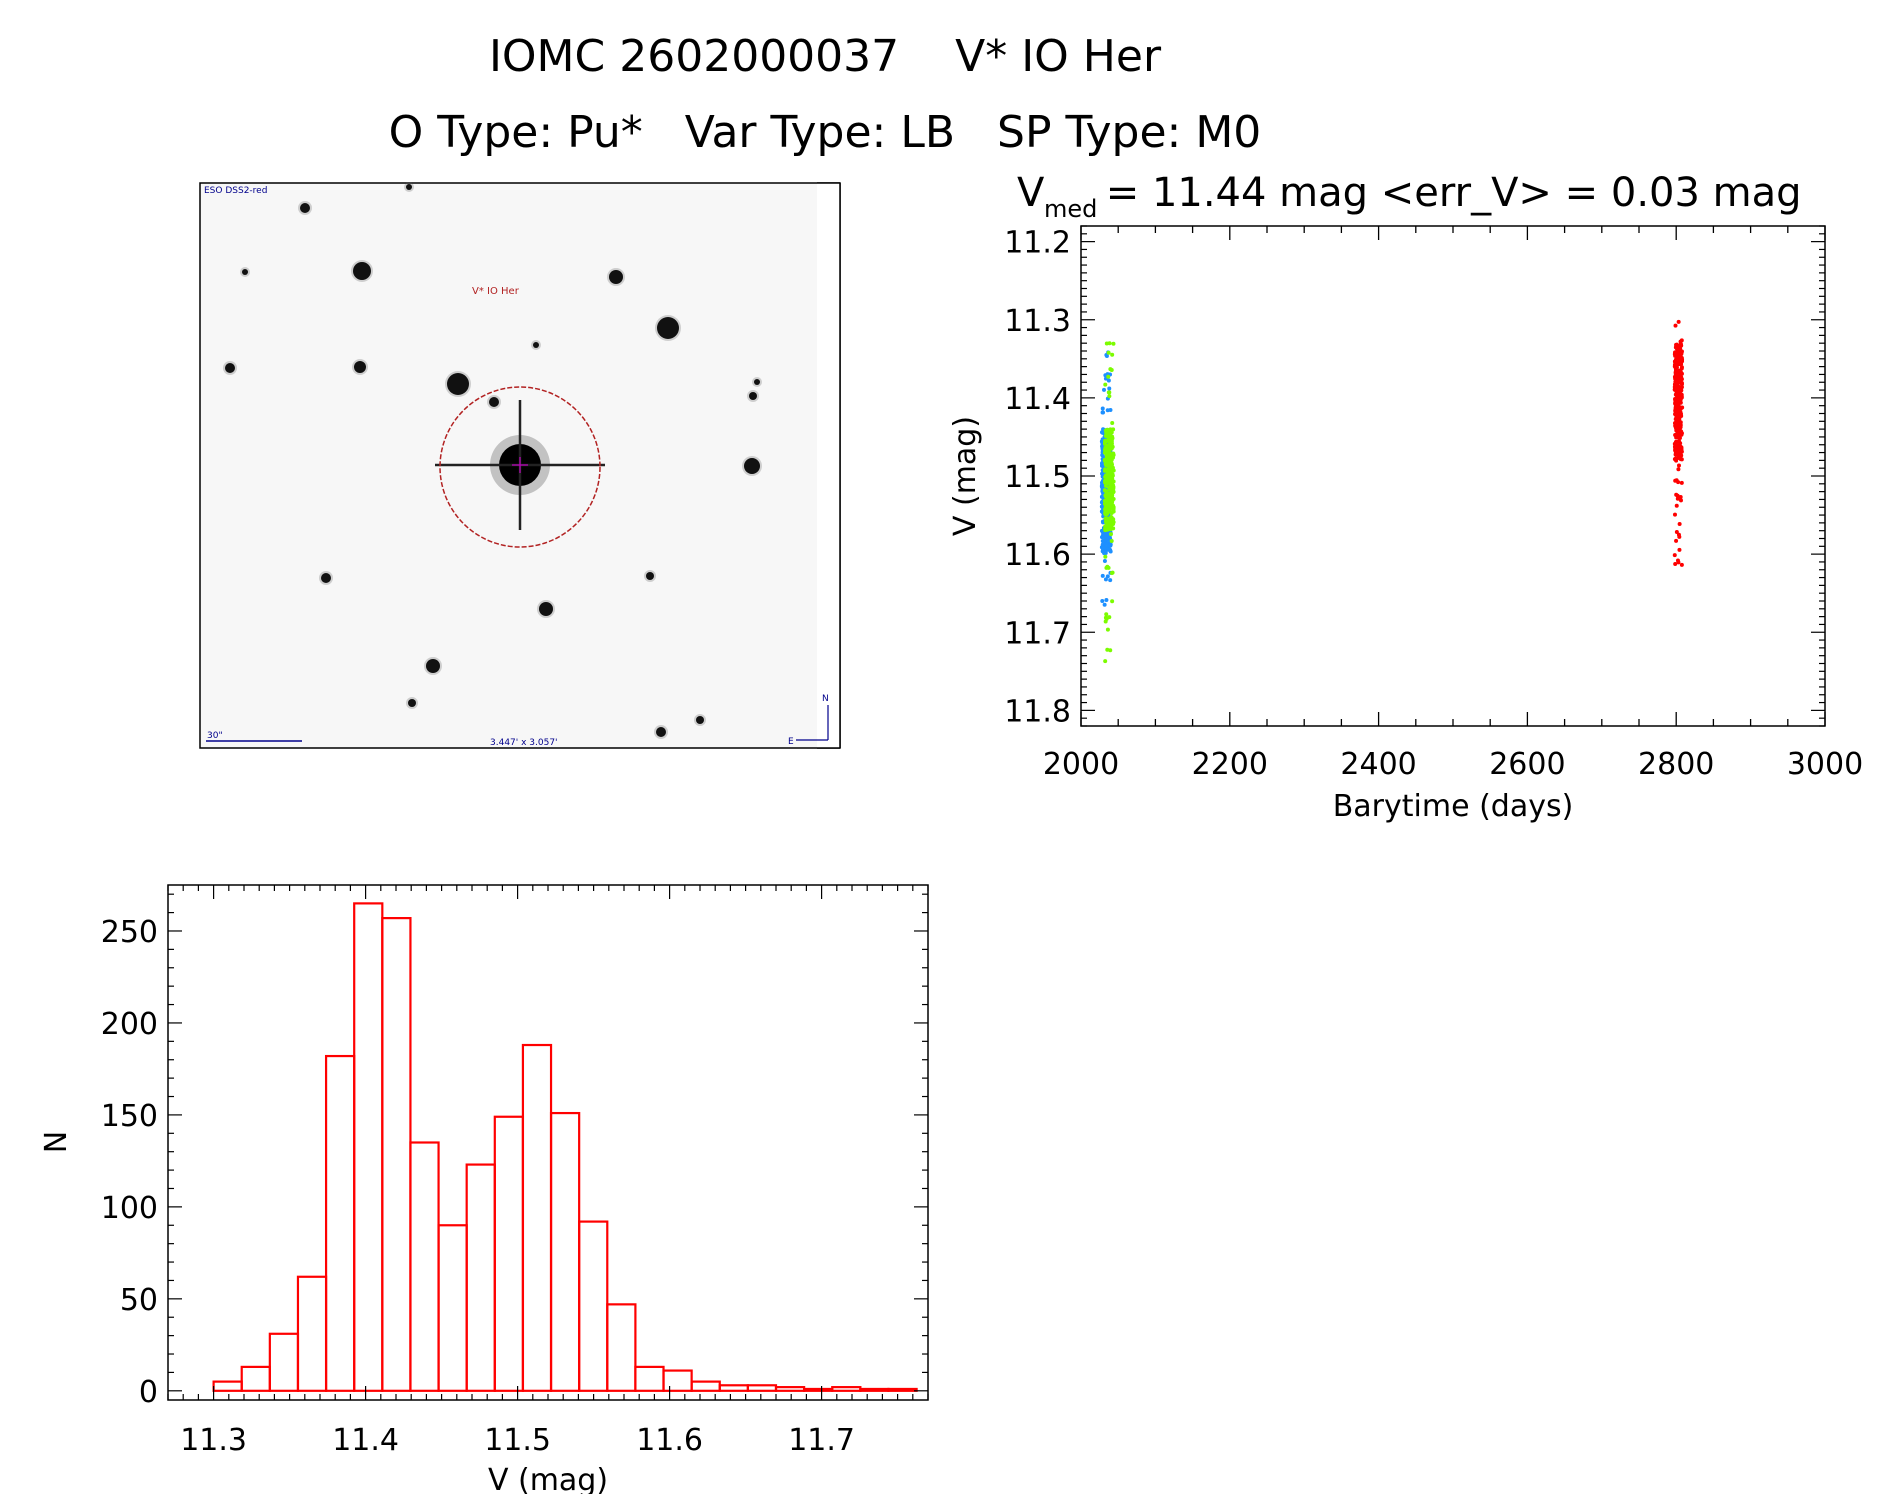 The image size is (1889, 1494). I want to click on hist-ylabel: N, so click(56, 1142).